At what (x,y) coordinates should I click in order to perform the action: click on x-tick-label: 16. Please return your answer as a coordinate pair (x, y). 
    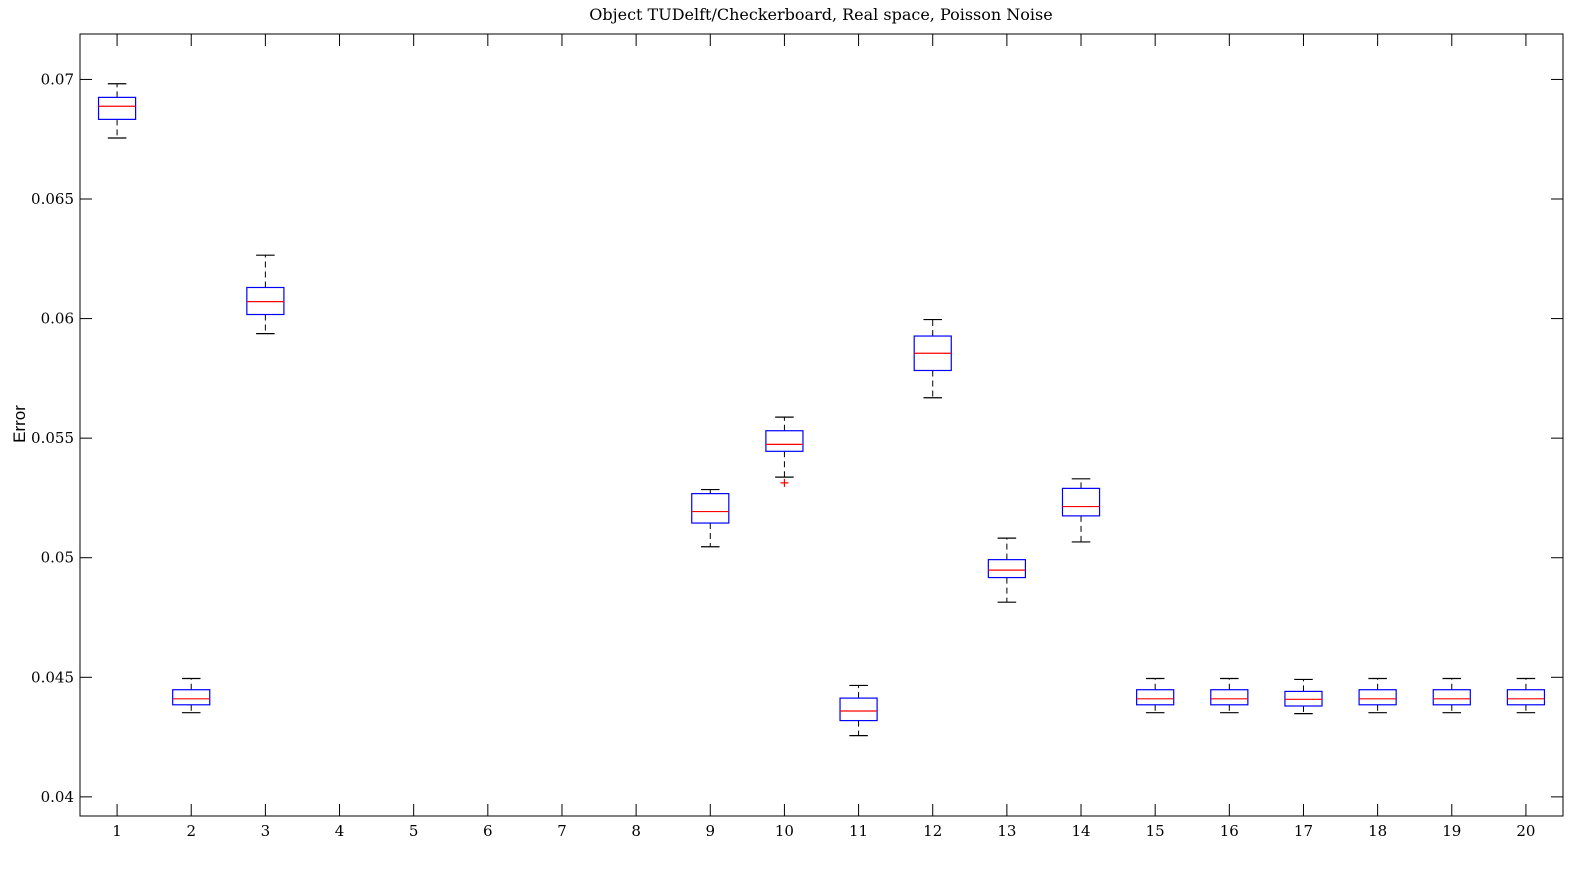
    Looking at the image, I should click on (1229, 831).